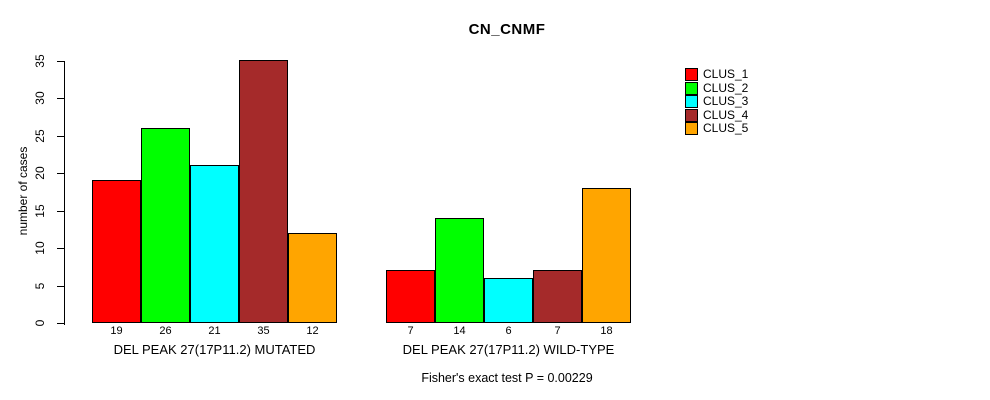 The height and width of the screenshot is (400, 990). I want to click on bar-clus_2-mutated, so click(165, 225).